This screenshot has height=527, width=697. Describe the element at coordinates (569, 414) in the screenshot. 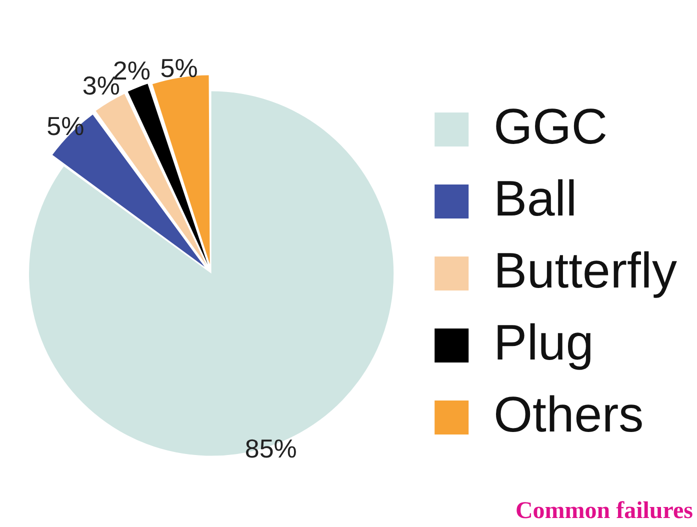

I see `legend-label: Others` at that location.